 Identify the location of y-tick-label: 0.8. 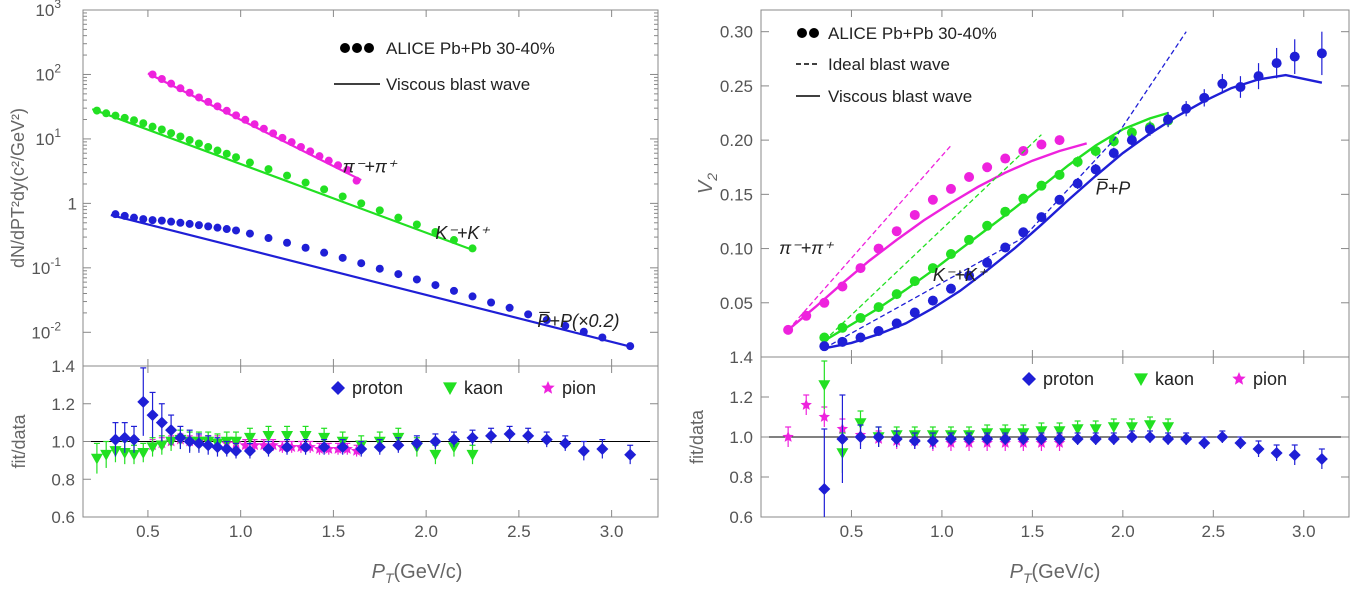
(63, 479).